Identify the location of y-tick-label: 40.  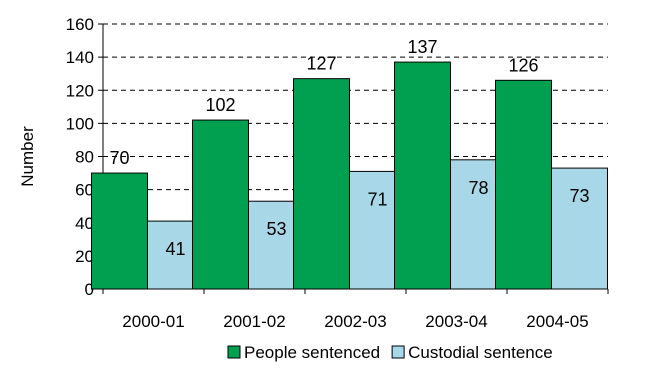
(84, 223).